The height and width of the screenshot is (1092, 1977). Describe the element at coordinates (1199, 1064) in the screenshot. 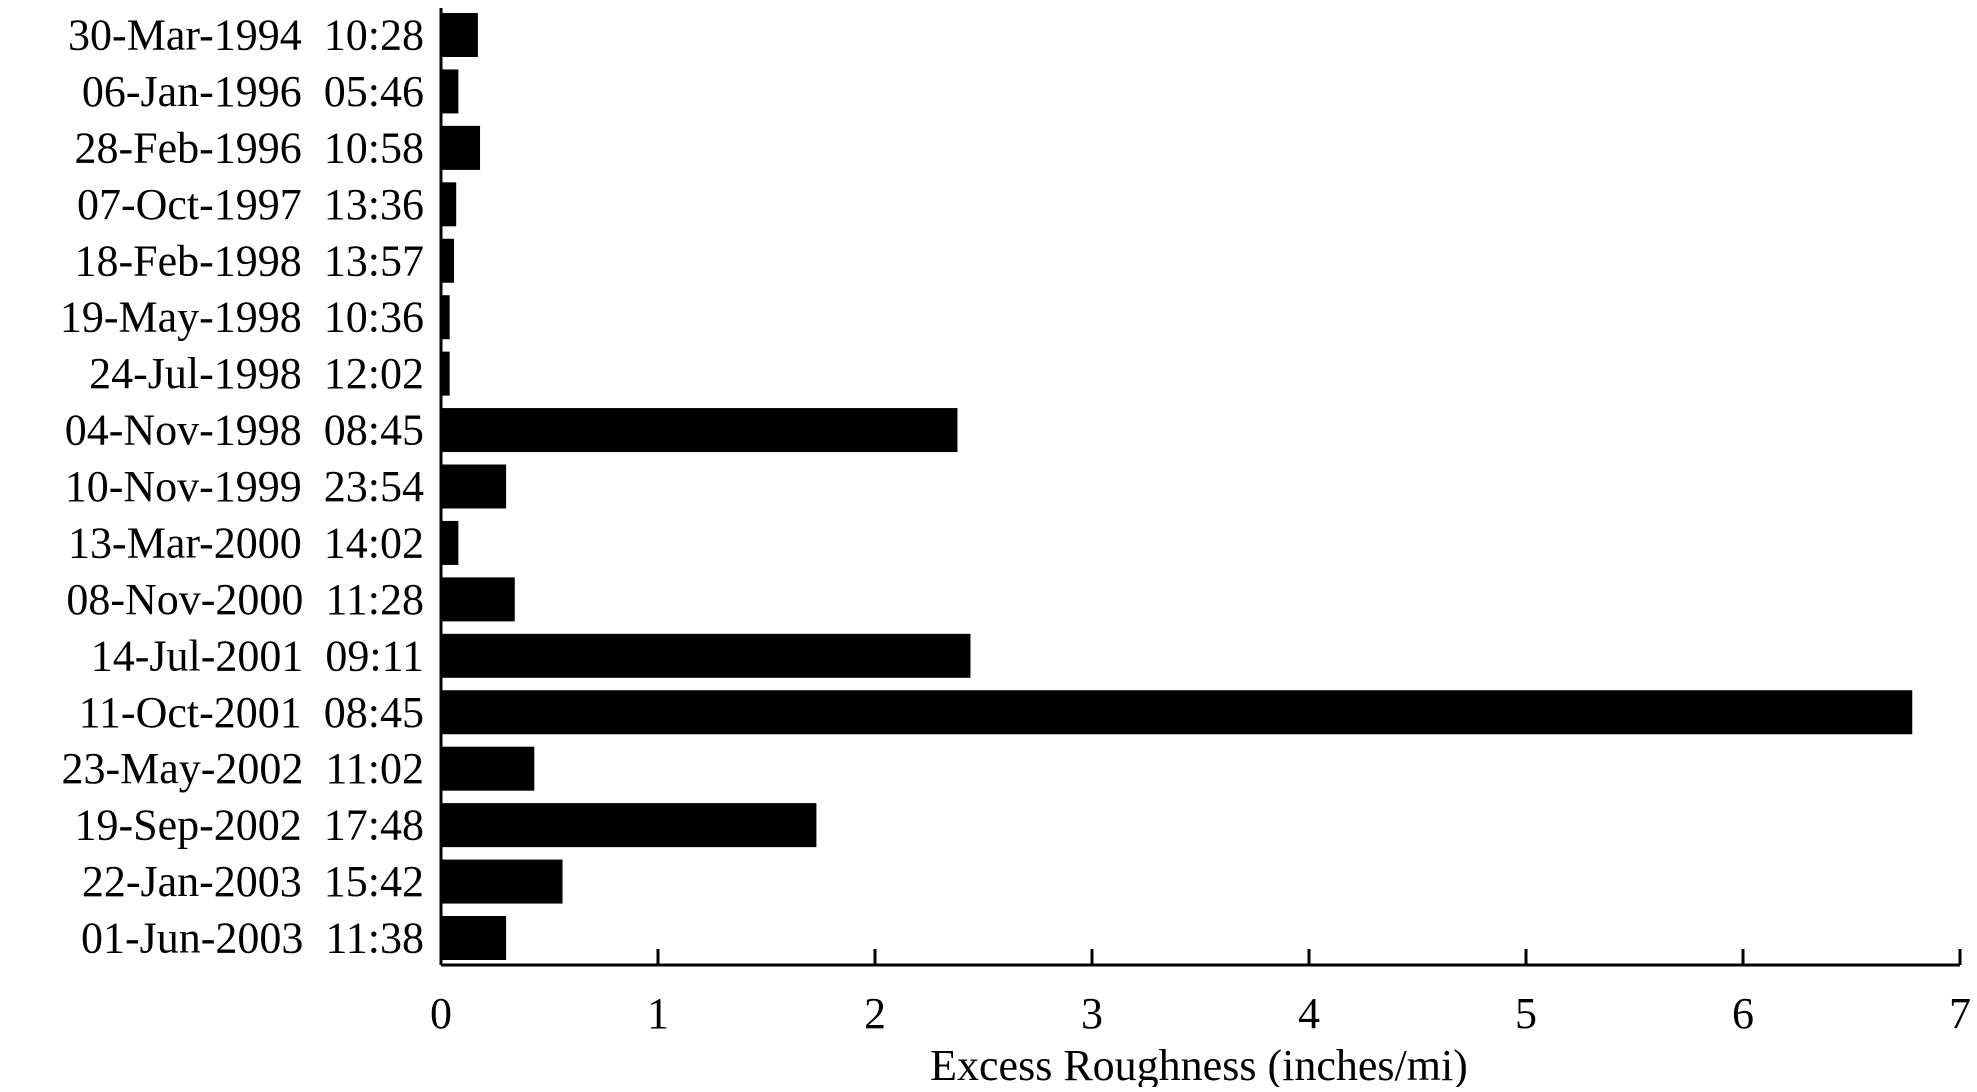

I see `x-axis-title: Excess Roughness (inches/mi)` at that location.